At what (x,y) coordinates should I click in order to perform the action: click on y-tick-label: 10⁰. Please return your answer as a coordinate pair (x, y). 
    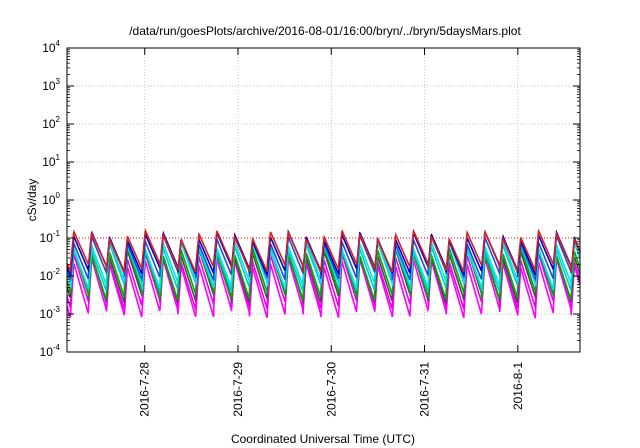
    Looking at the image, I should click on (51, 199).